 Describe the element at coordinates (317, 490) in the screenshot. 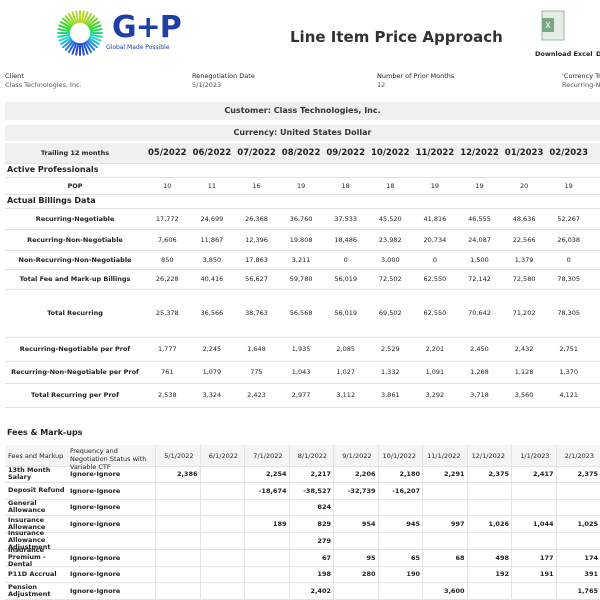

I see `fee-cell: -38,527` at that location.